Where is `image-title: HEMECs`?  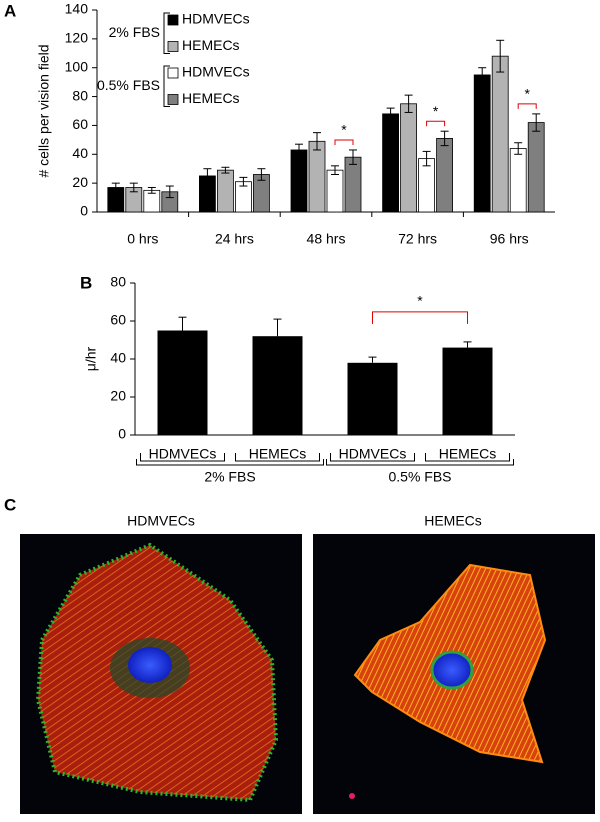
image-title: HEMECs is located at coordinates (453, 521).